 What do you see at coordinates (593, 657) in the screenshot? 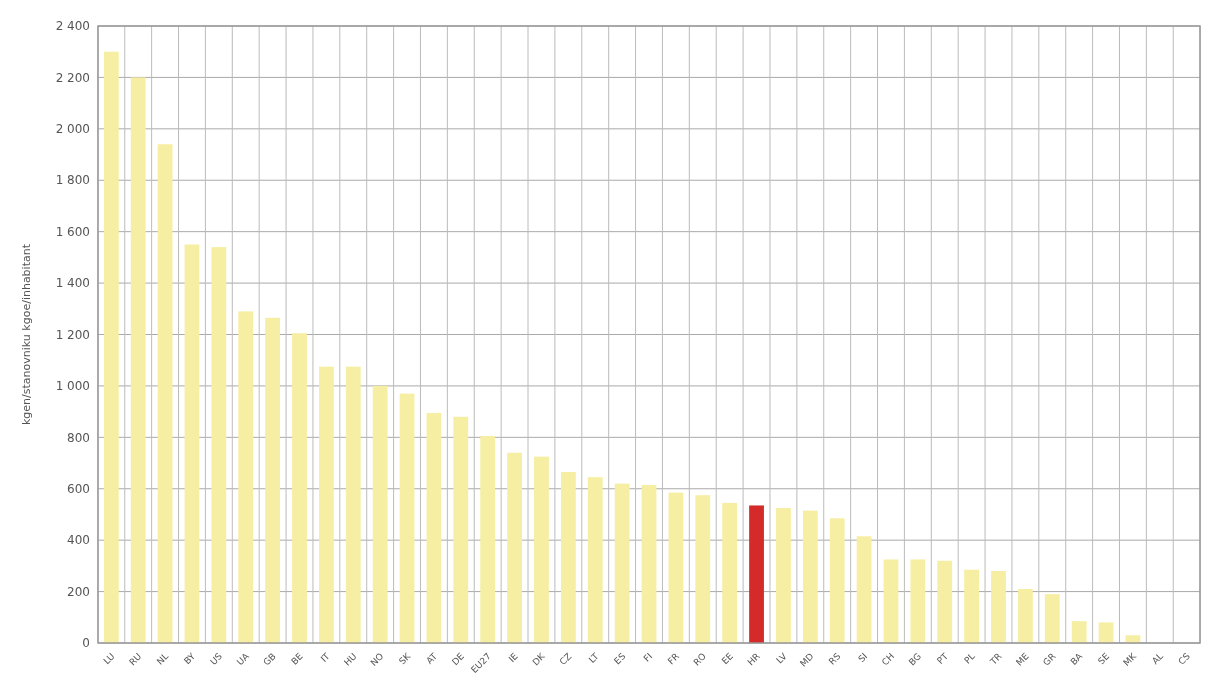
I see `x-tick-label: LT` at bounding box center [593, 657].